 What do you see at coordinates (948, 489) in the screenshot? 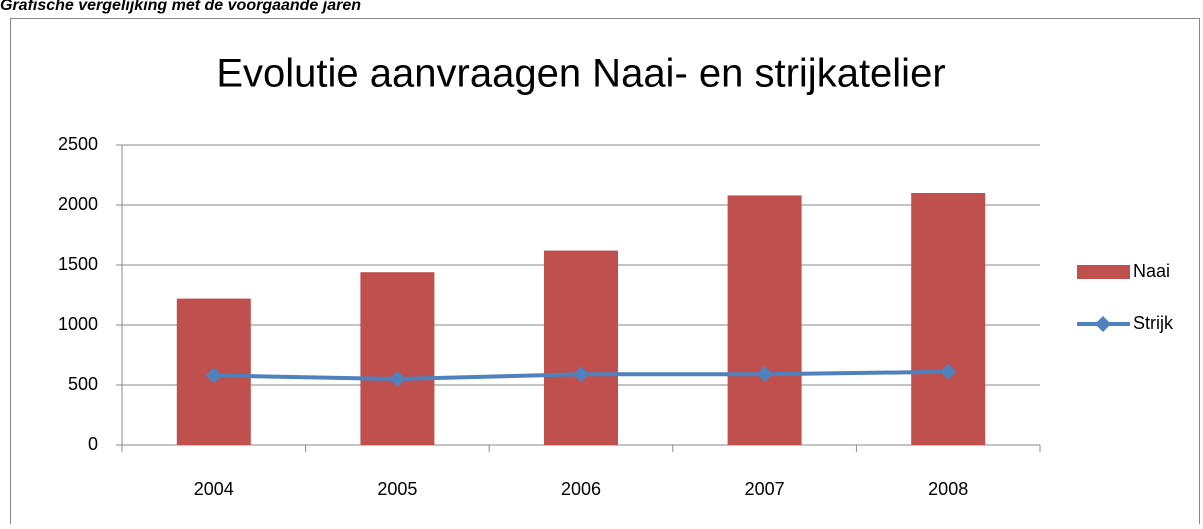
I see `x-tick-label: 2008` at bounding box center [948, 489].